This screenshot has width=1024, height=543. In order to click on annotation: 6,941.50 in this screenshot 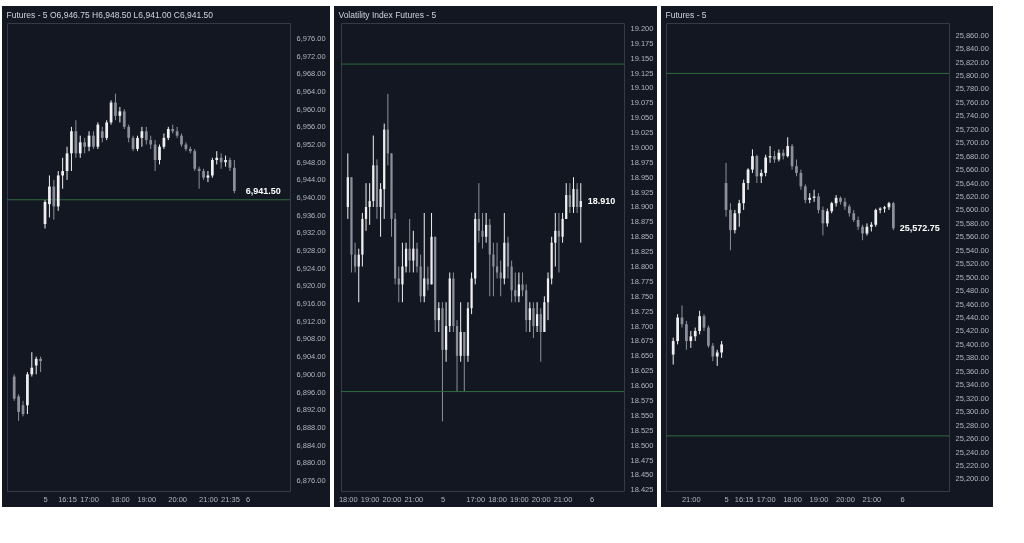, I will do `click(263, 190)`.